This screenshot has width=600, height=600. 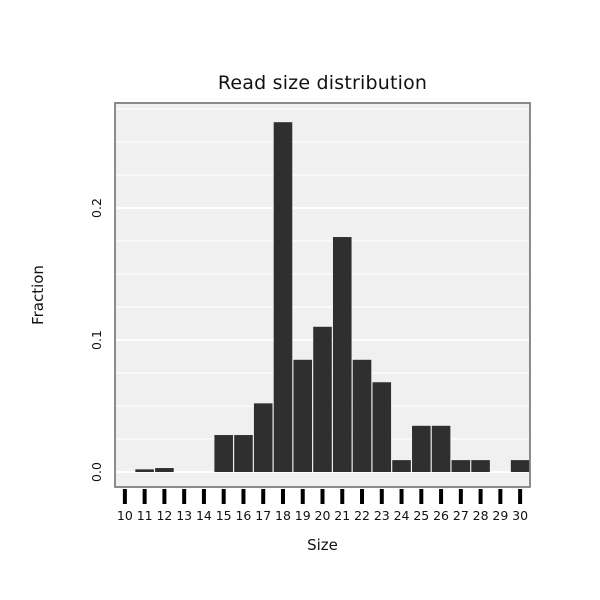 What do you see at coordinates (402, 515) in the screenshot?
I see `x-tick-label: 24` at bounding box center [402, 515].